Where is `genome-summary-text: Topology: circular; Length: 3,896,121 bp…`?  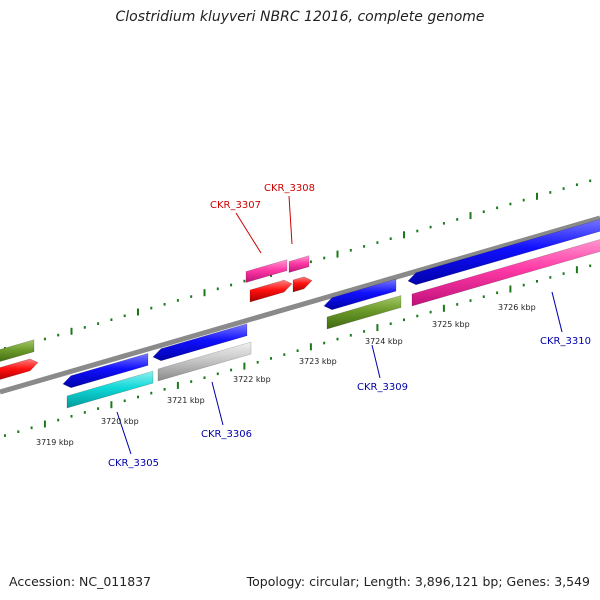
genome-summary-text: Topology: circular; Length: 3,896,121 bp… is located at coordinates (418, 581).